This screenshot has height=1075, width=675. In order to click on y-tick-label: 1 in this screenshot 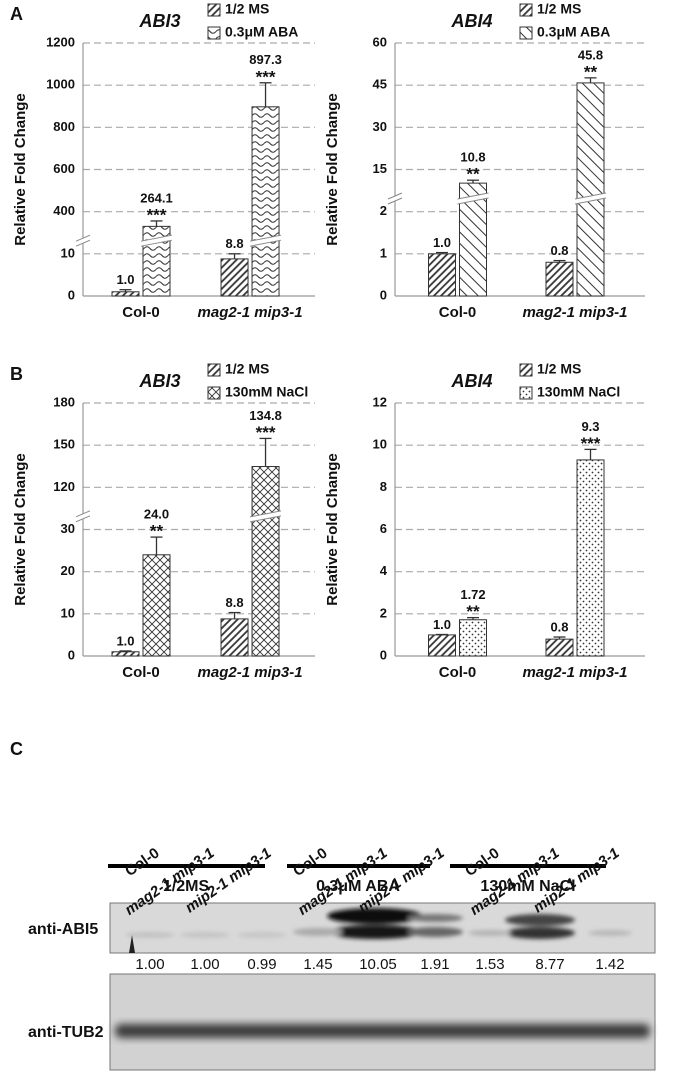, I will do `click(383, 252)`.